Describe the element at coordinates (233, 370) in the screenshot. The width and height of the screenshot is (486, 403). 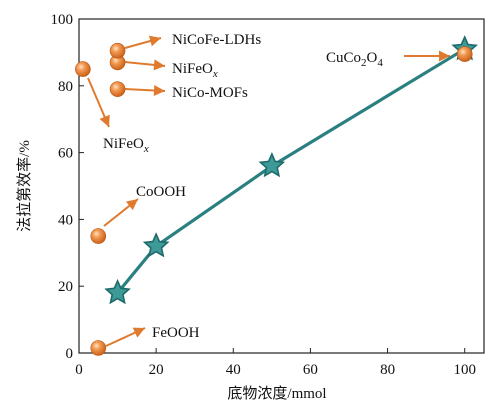
I see `x-tick-label: 40` at that location.